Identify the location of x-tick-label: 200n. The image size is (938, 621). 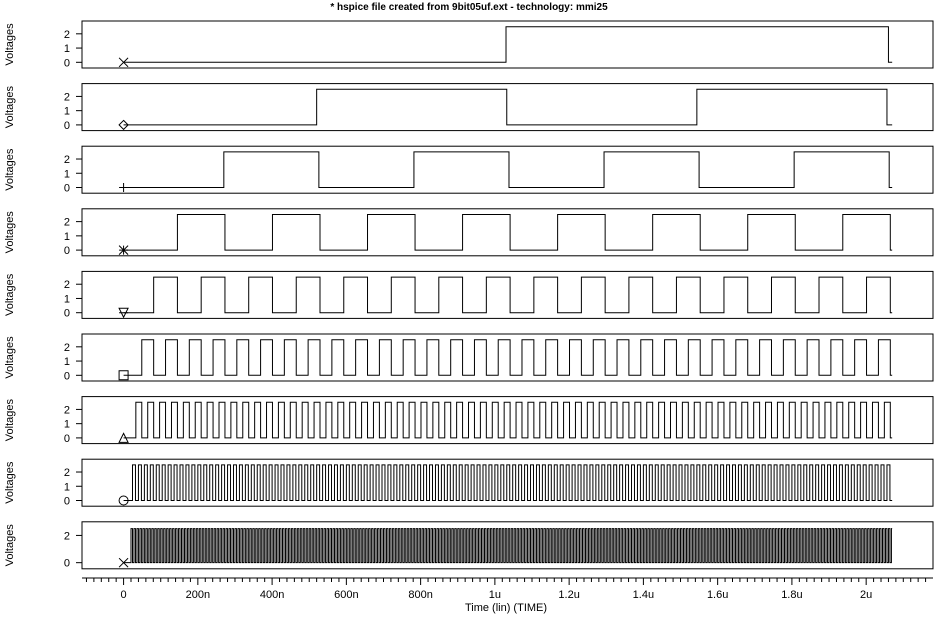
(198, 595).